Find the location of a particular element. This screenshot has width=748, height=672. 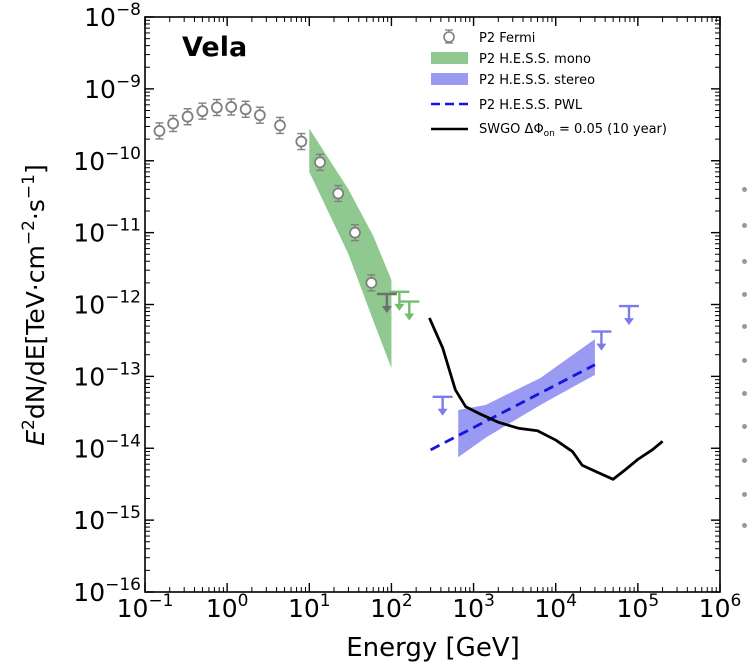

x-tick-label: 10⁵ is located at coordinates (638, 607).